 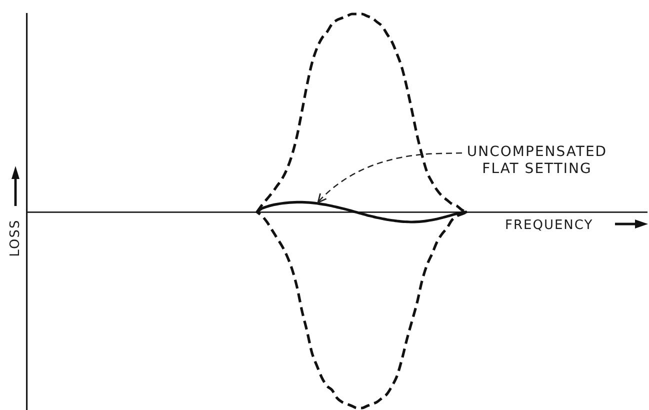 What do you see at coordinates (549, 226) in the screenshot?
I see `x-axis-title: FREQUENCY` at bounding box center [549, 226].